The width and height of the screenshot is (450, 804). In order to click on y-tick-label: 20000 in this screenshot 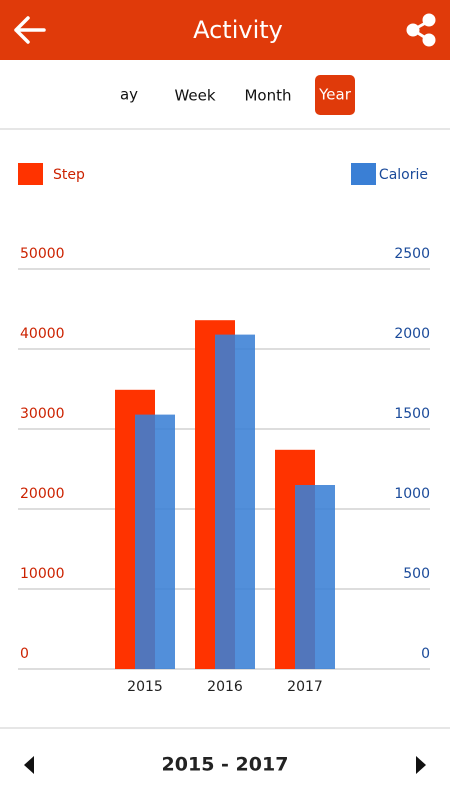, I will do `click(42, 494)`.